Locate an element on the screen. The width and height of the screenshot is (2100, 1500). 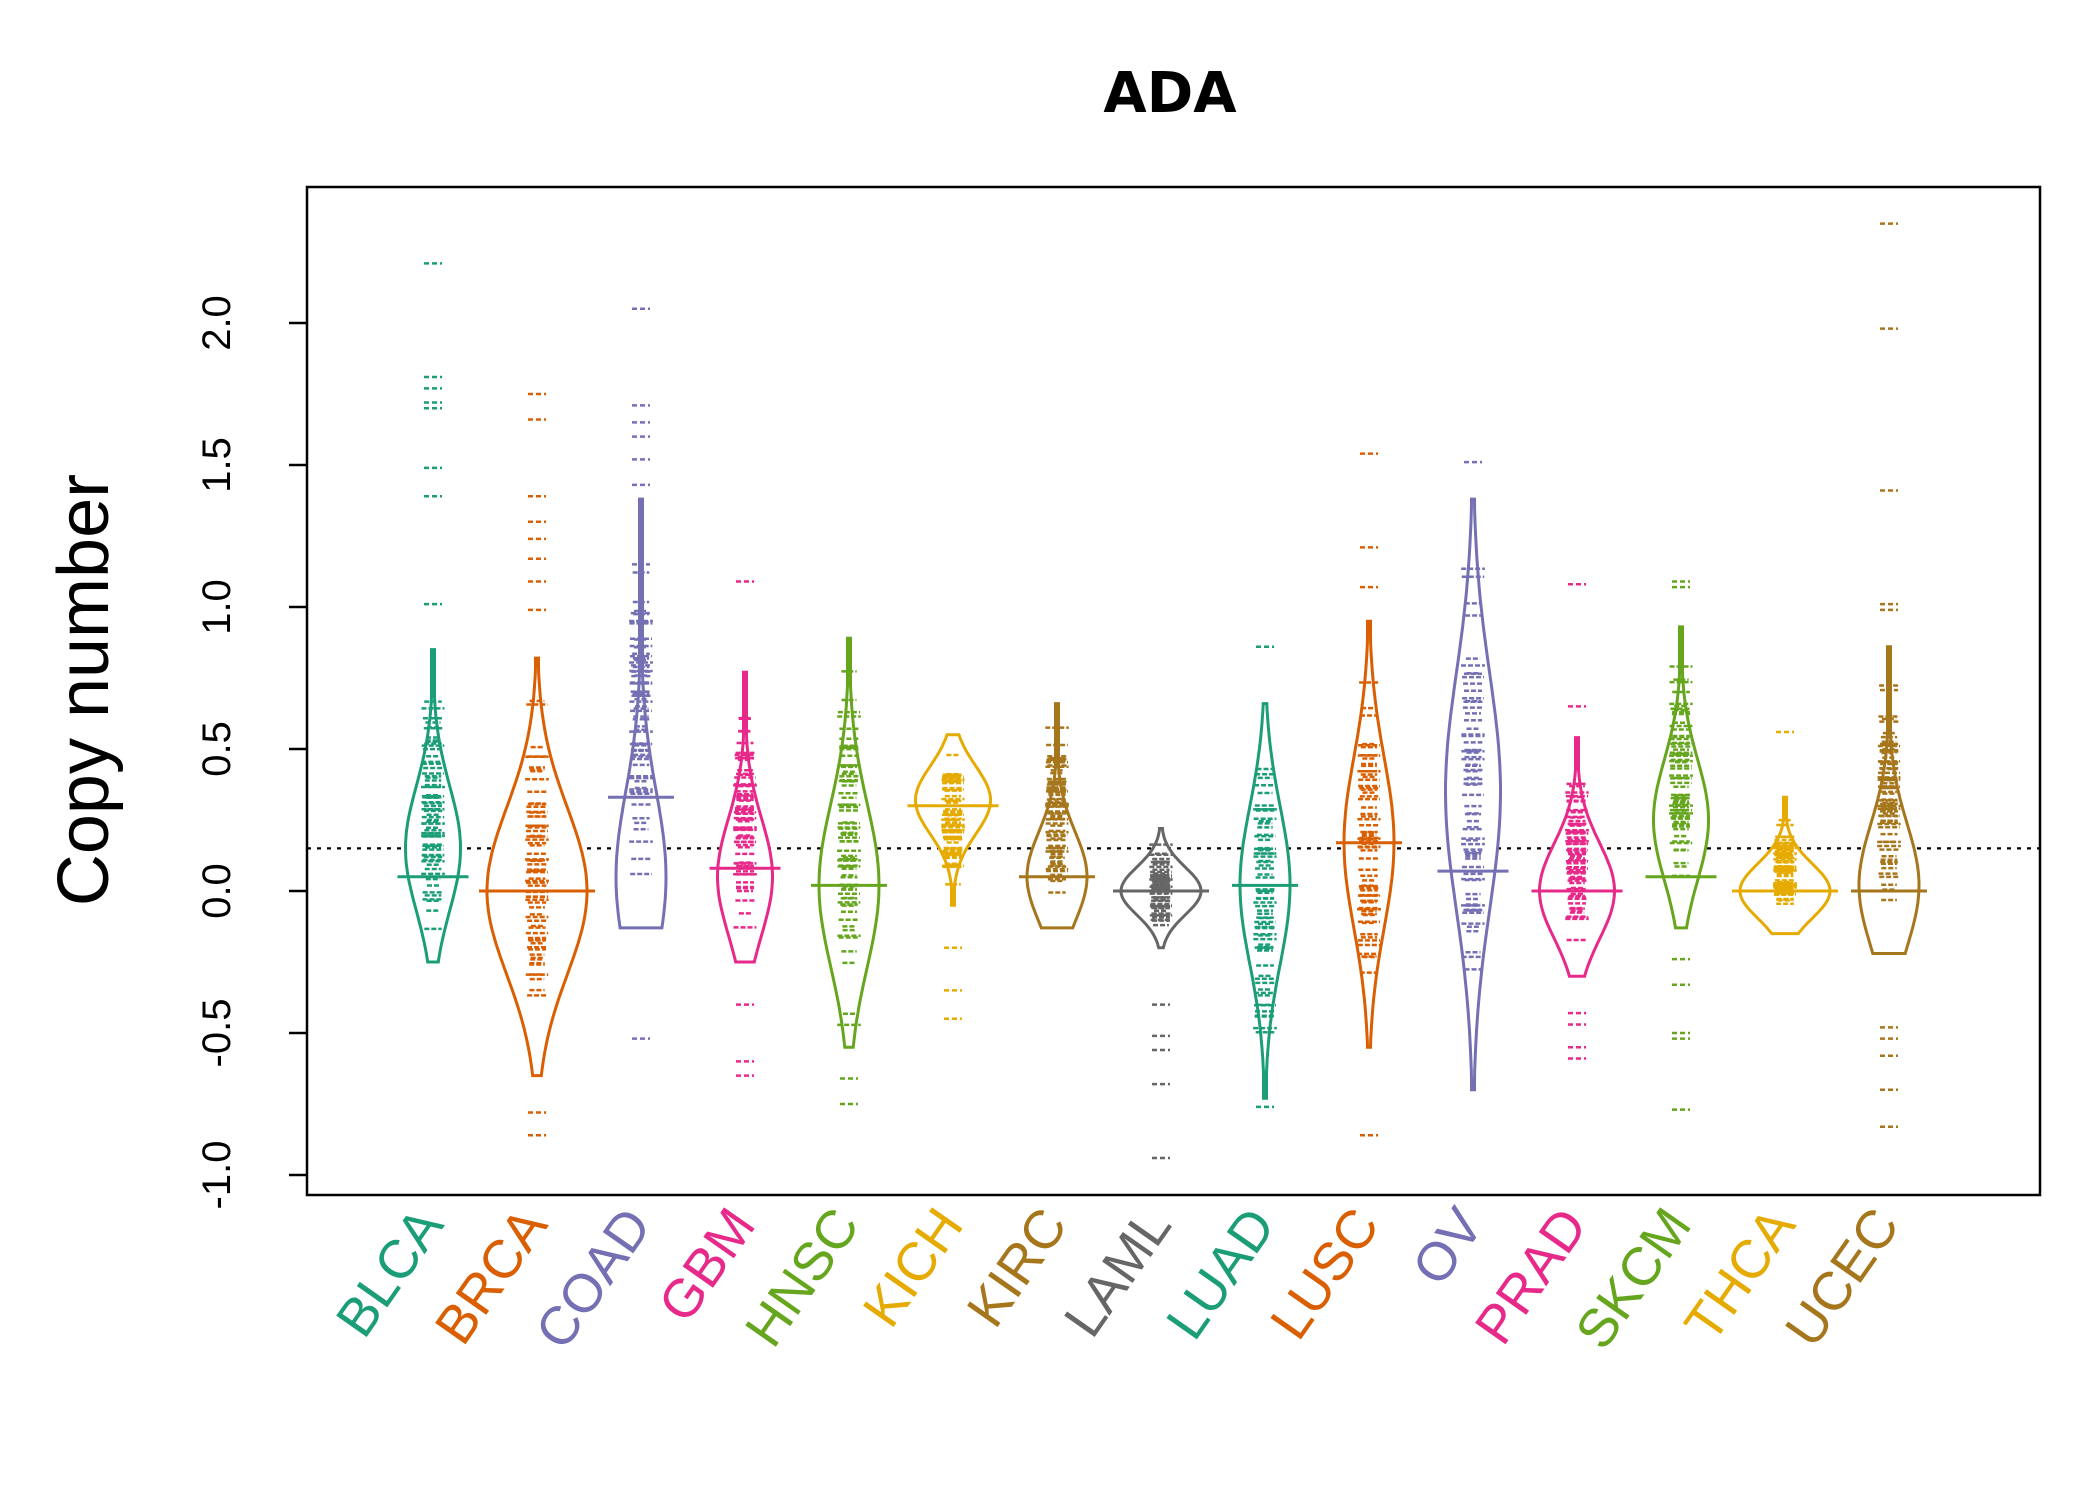
bean-coad is located at coordinates (641, 673).